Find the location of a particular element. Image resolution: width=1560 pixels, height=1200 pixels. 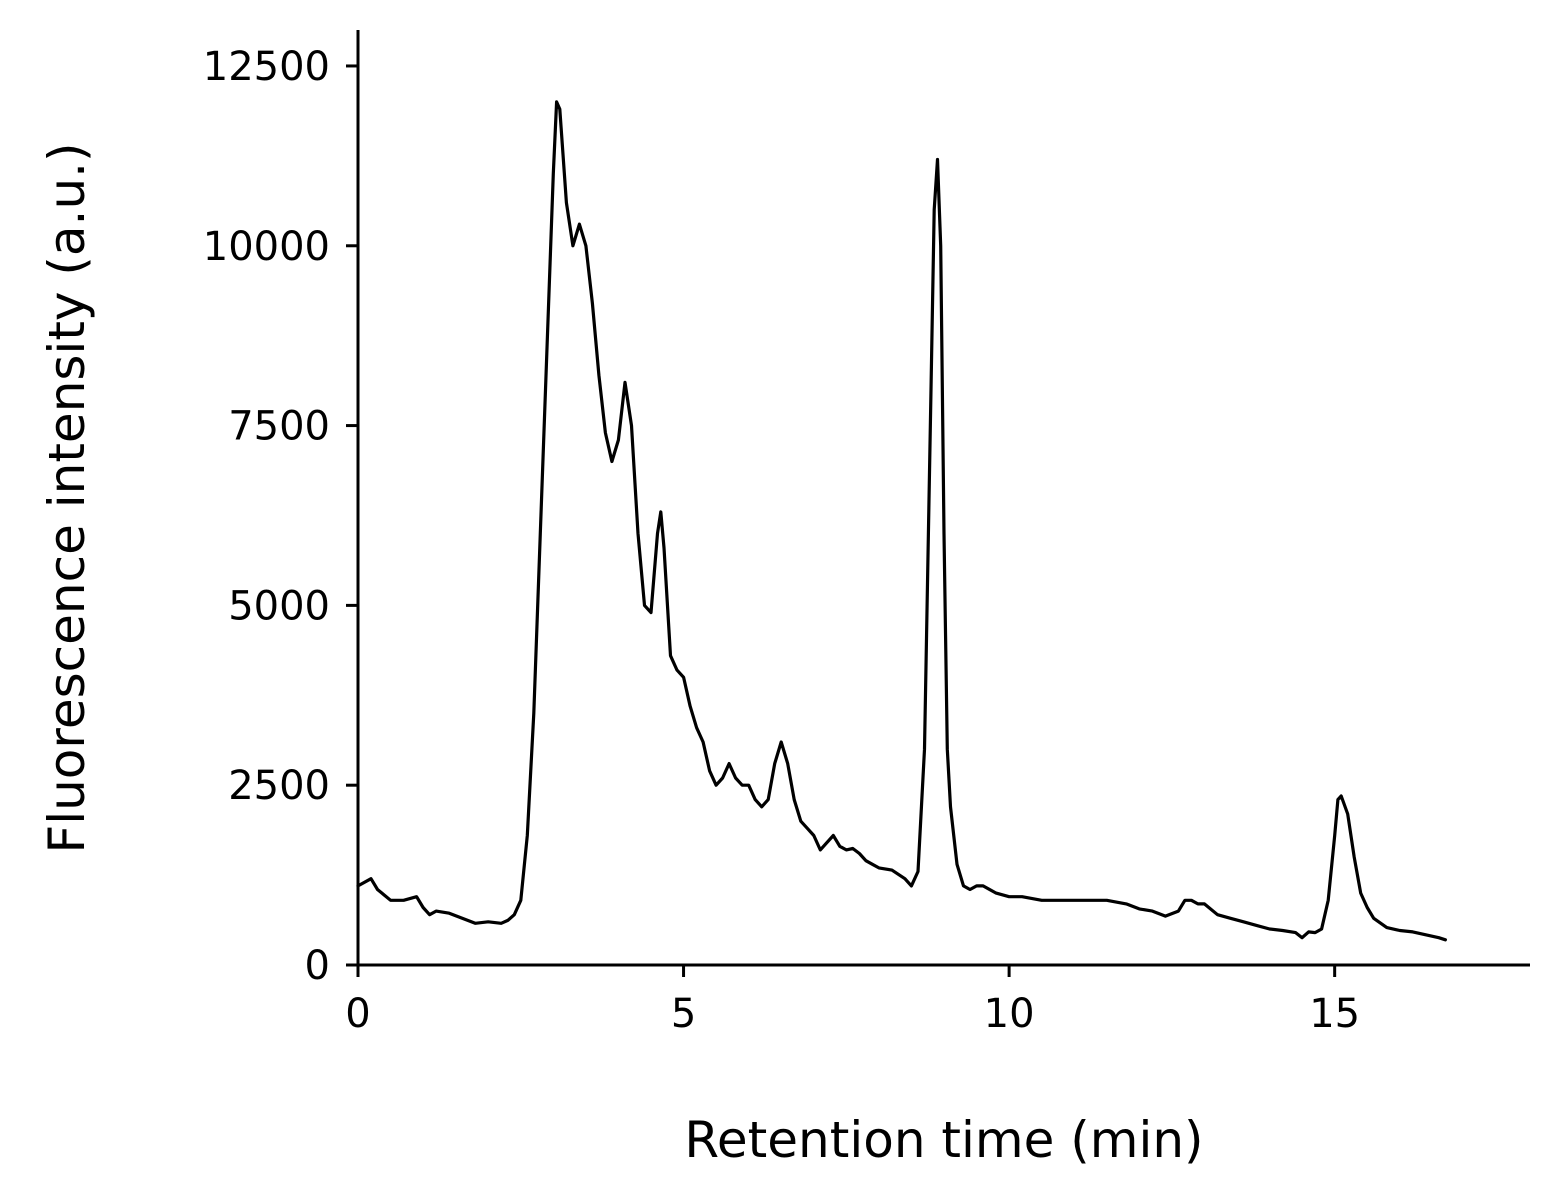

x-ticks: 0 5 10 15 is located at coordinates (852, 1001).